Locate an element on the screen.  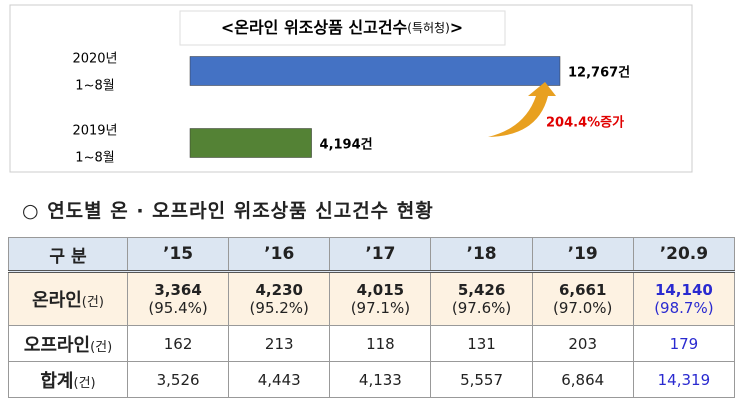
row-label-text: 온라인 is located at coordinates (57, 300).